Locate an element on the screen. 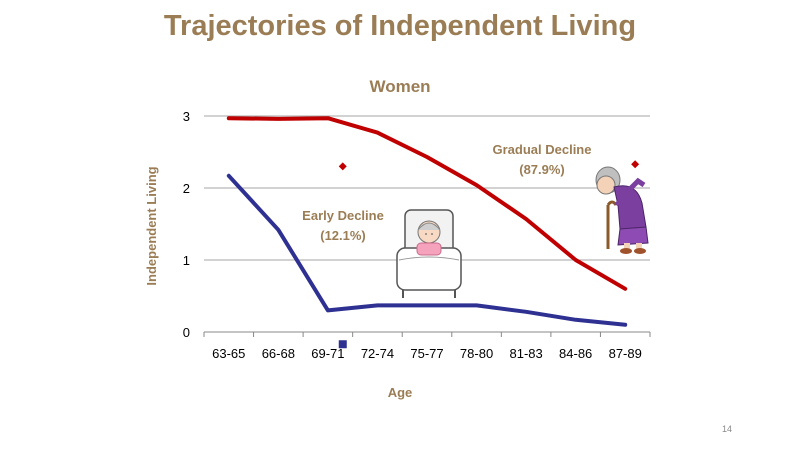 Image resolution: width=800 pixels, height=450 pixels. chart-title: Women is located at coordinates (399, 86).